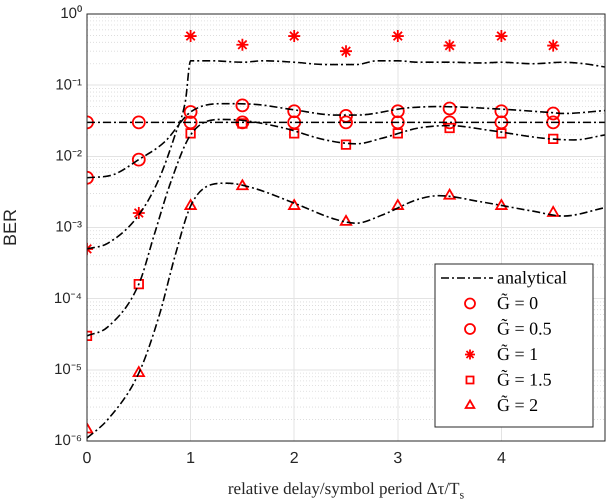 The width and height of the screenshot is (614, 504). What do you see at coordinates (517, 405) in the screenshot?
I see `legend-label: G̃ = 2` at bounding box center [517, 405].